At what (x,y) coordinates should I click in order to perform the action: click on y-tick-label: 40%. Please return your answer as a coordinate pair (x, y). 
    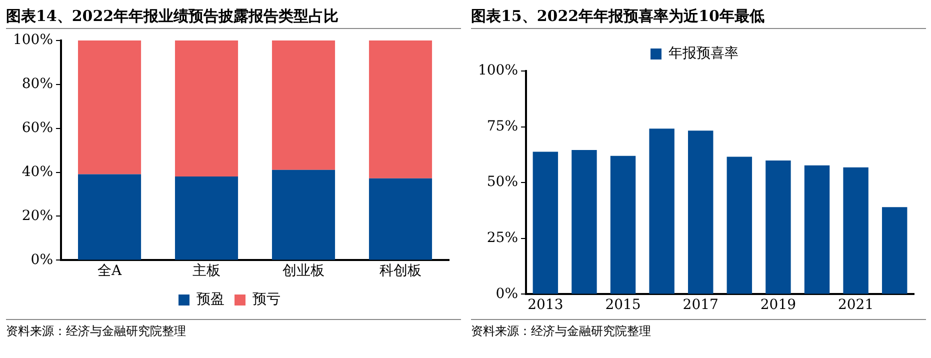
    Looking at the image, I should click on (38, 172).